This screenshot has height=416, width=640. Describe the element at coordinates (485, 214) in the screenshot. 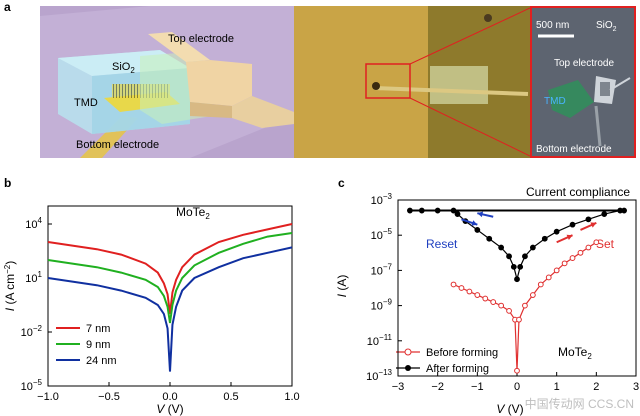

I see `reset-arrow-top` at that location.